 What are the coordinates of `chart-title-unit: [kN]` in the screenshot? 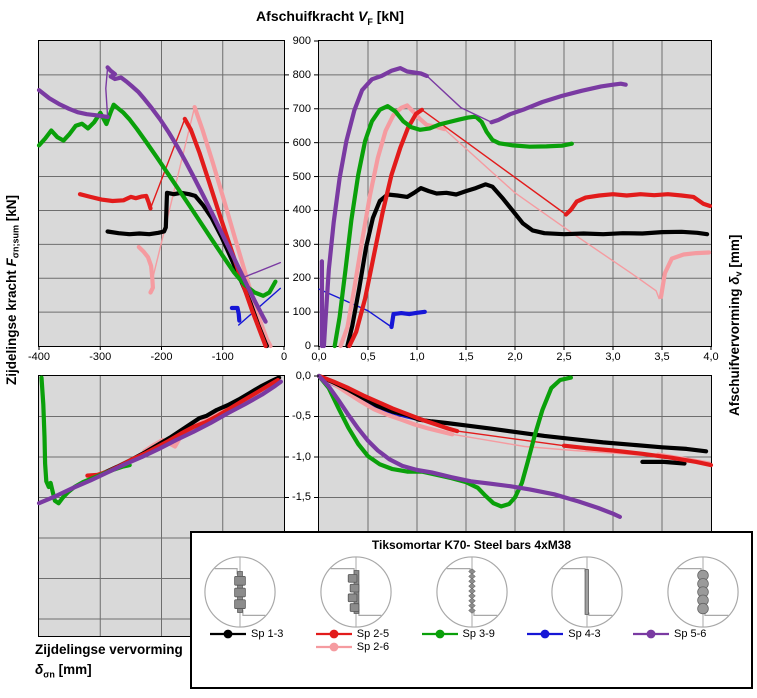 It's located at (390, 16).